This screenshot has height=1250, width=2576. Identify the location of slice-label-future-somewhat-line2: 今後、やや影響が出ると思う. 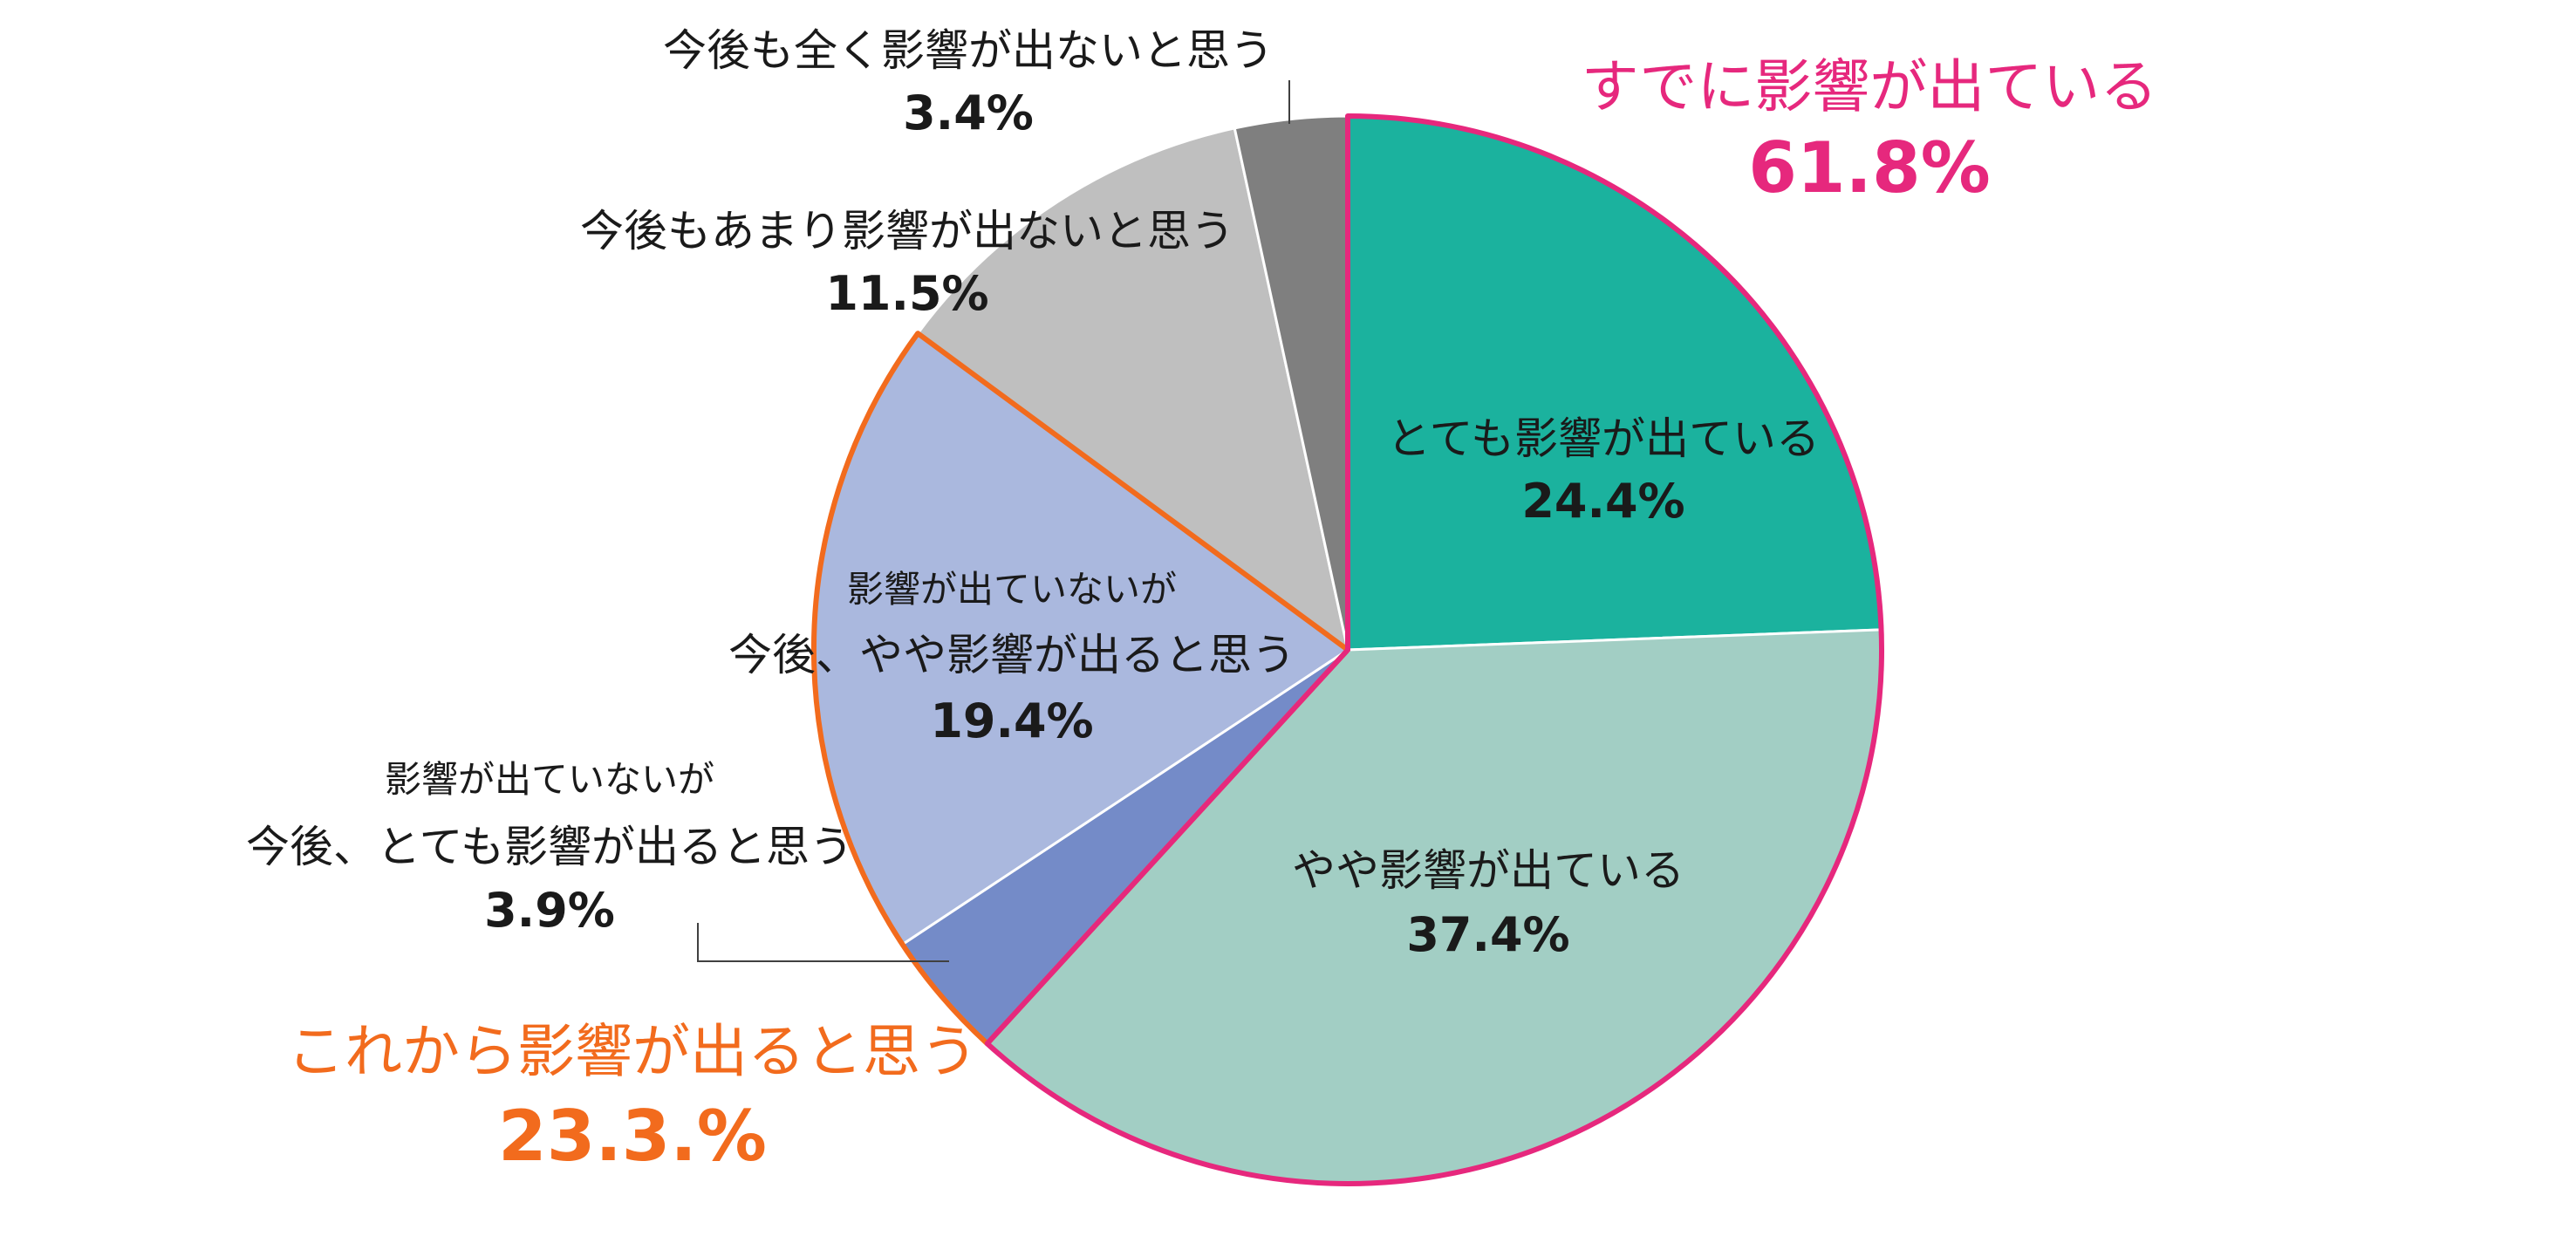
(1011, 655).